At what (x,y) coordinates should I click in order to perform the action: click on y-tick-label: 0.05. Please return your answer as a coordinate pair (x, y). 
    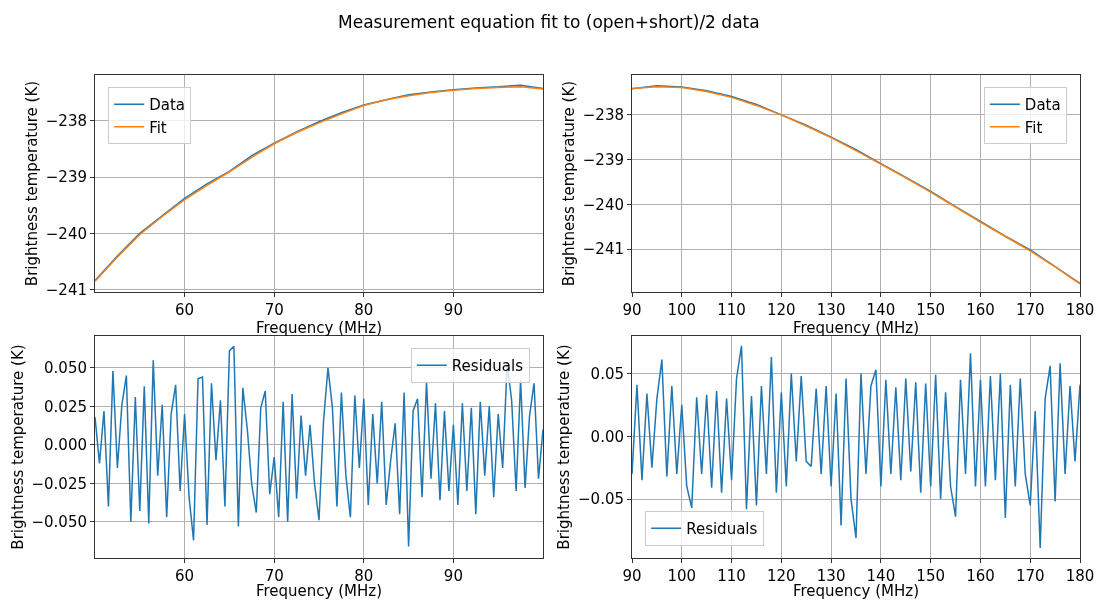
    Looking at the image, I should click on (607, 373).